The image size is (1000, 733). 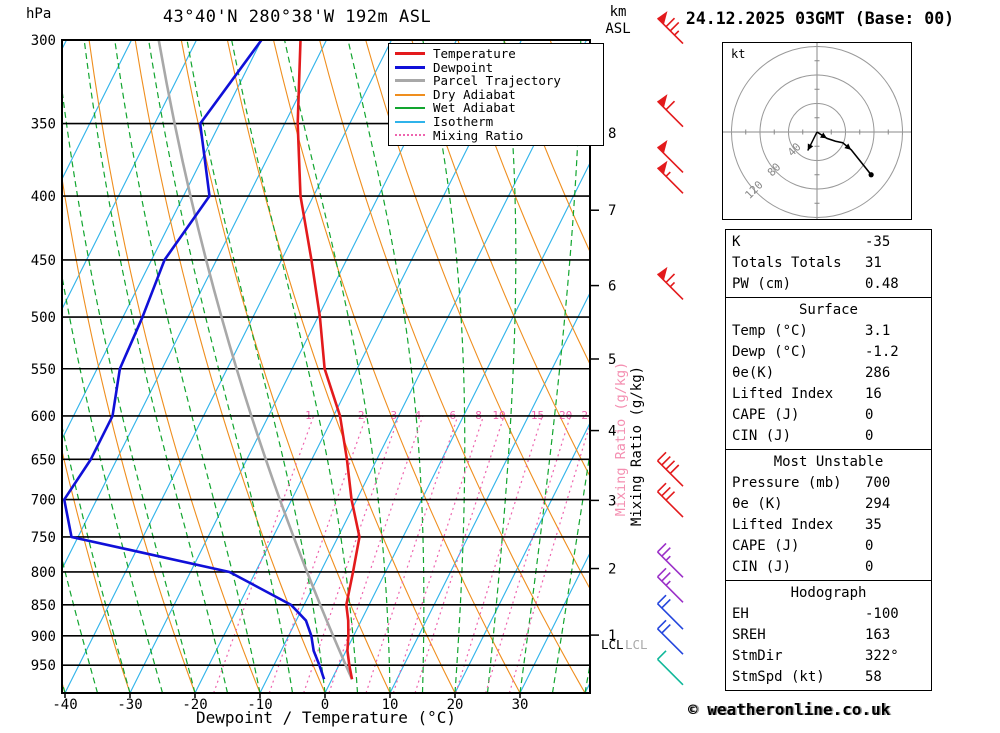 I want to click on altitude-axis-unit-km: km, so click(x=618, y=12).